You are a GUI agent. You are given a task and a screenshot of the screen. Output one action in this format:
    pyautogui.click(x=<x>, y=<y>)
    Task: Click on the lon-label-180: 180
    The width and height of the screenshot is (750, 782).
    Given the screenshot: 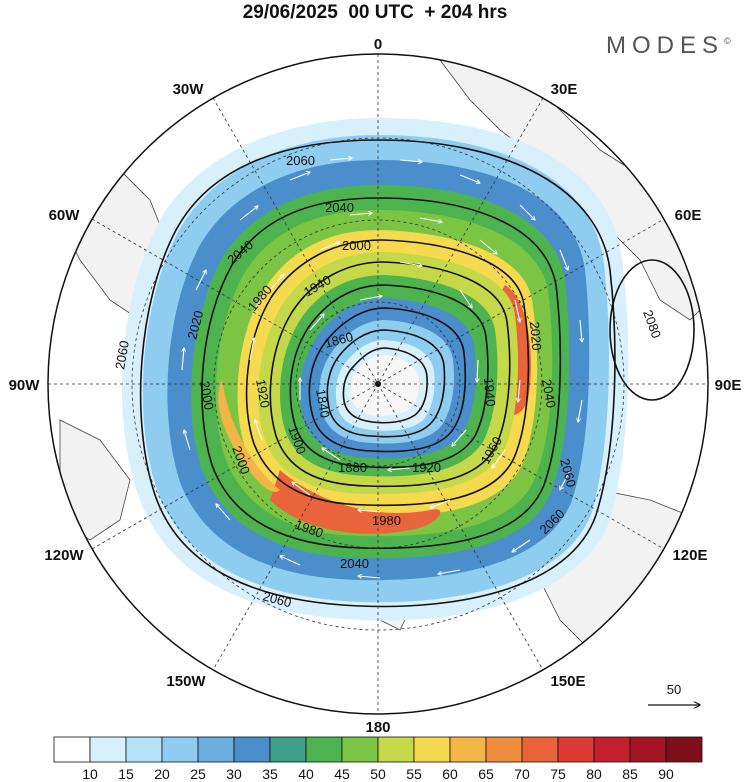 What is the action you would take?
    pyautogui.click(x=377, y=727)
    